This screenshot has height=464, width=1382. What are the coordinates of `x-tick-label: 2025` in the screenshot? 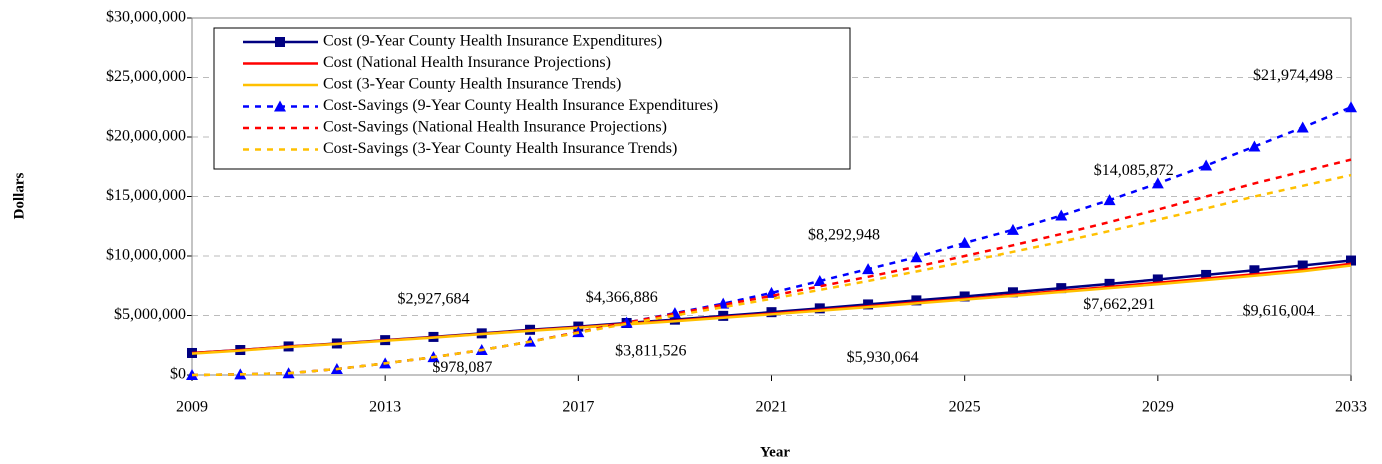 It's located at (965, 407).